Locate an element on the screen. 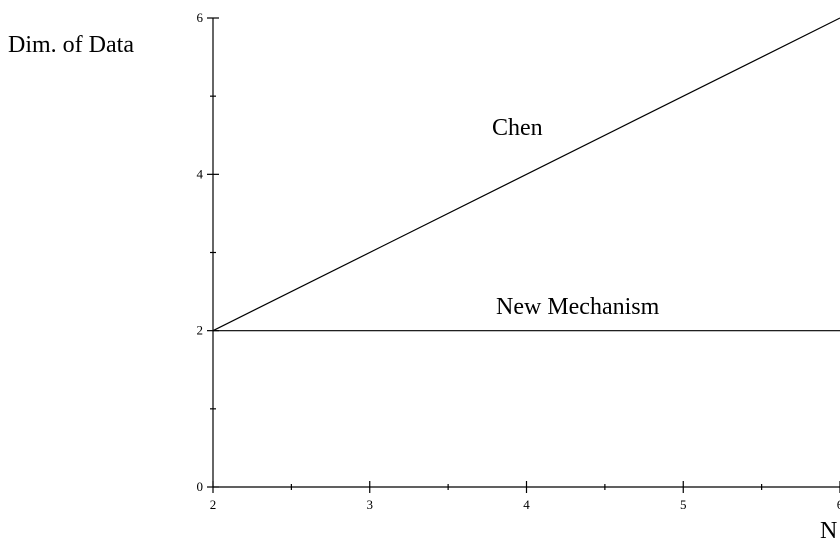 The width and height of the screenshot is (840, 540). x-tick-label: 5 is located at coordinates (683, 504).